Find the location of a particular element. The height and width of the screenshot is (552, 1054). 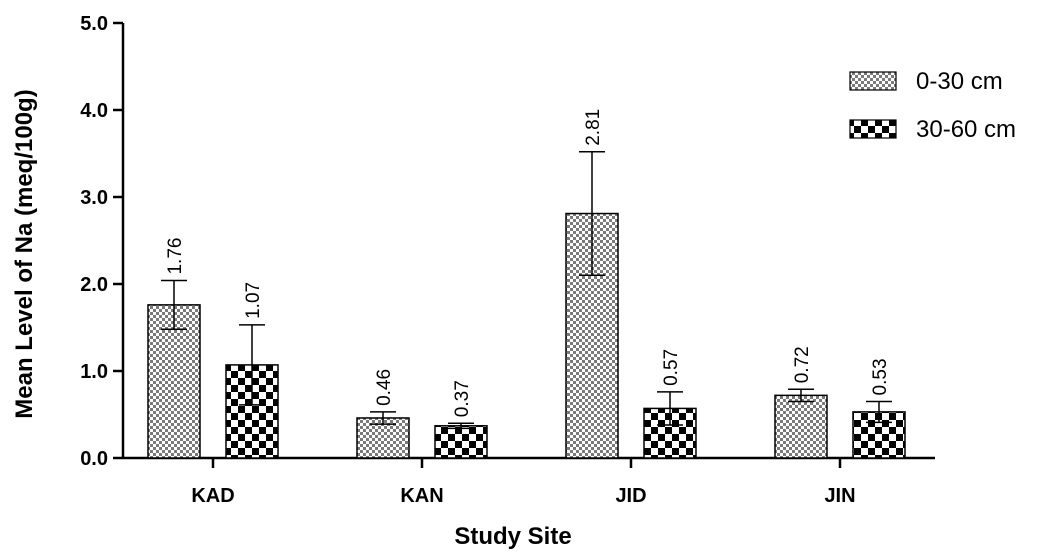

x-tick-label: JID is located at coordinates (630, 496).